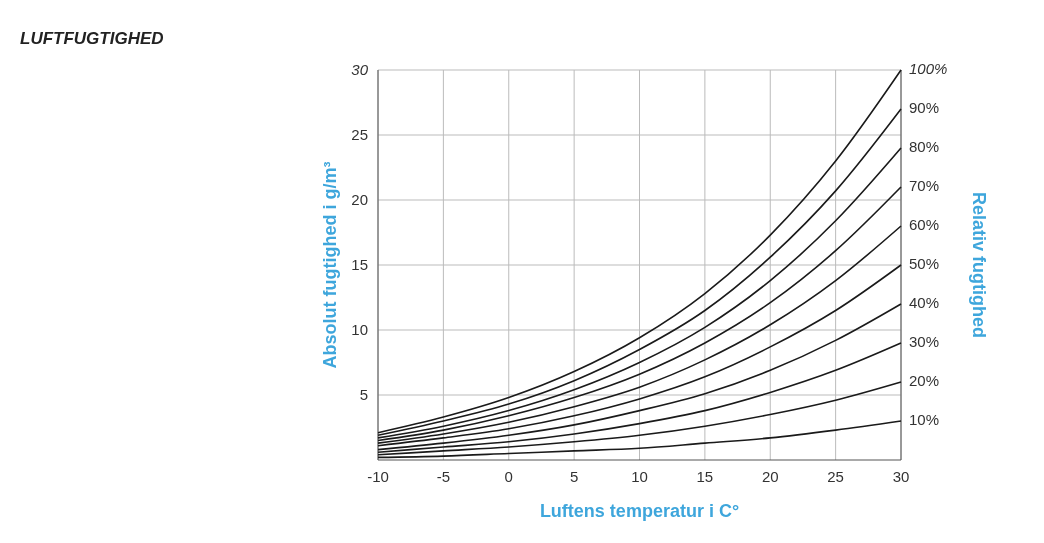 This screenshot has width=1044, height=543. Describe the element at coordinates (924, 341) in the screenshot. I see `series-label: 30%` at that location.